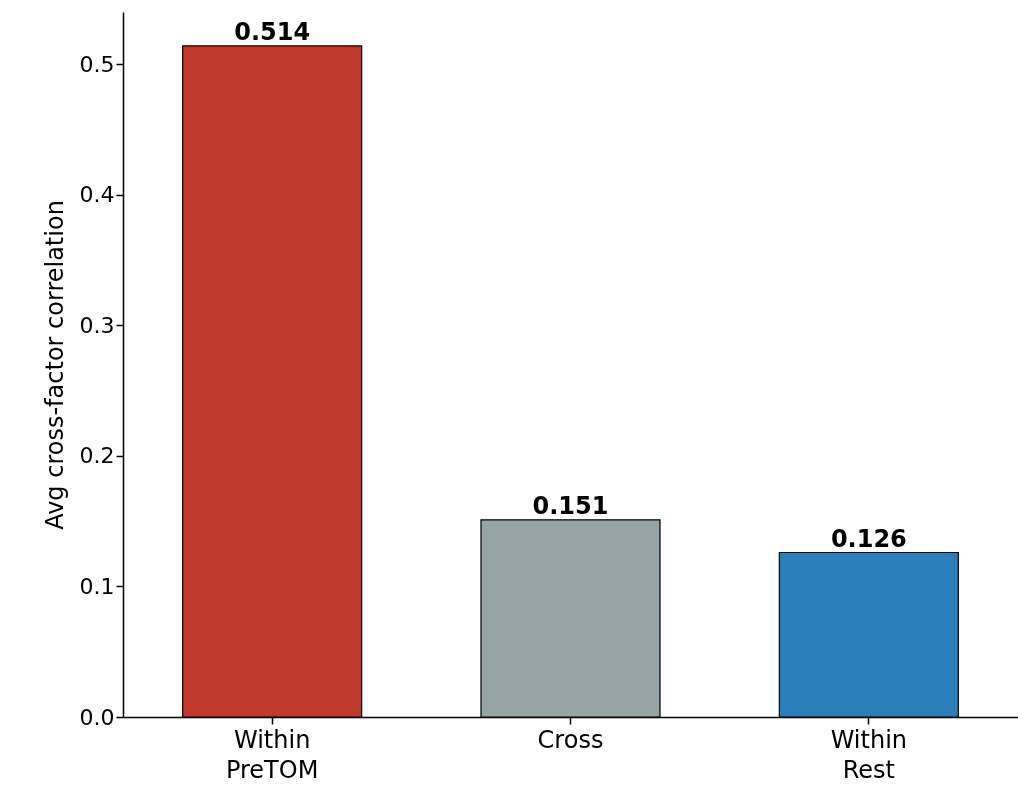 The image size is (1018, 804). Describe the element at coordinates (97, 586) in the screenshot. I see `y-tick-label: 0.1` at that location.